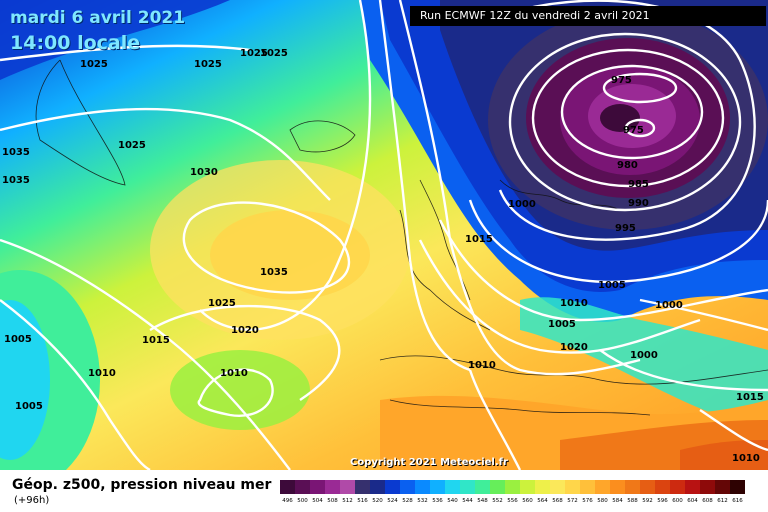 The image size is (768, 512). Describe the element at coordinates (557, 501) in the screenshot. I see `color-scale-label: 568` at that location.